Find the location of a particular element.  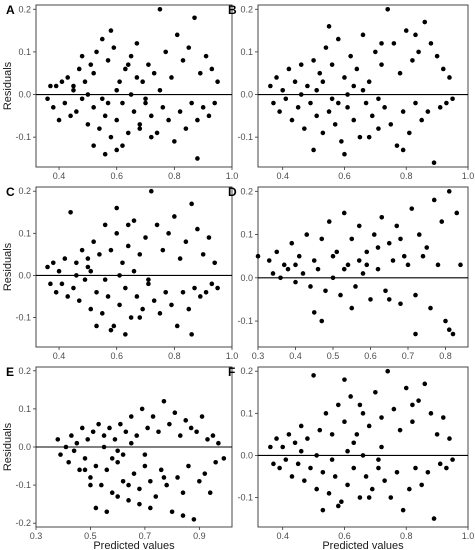

x-tick-label: 0.9 is located at coordinates (199, 536).